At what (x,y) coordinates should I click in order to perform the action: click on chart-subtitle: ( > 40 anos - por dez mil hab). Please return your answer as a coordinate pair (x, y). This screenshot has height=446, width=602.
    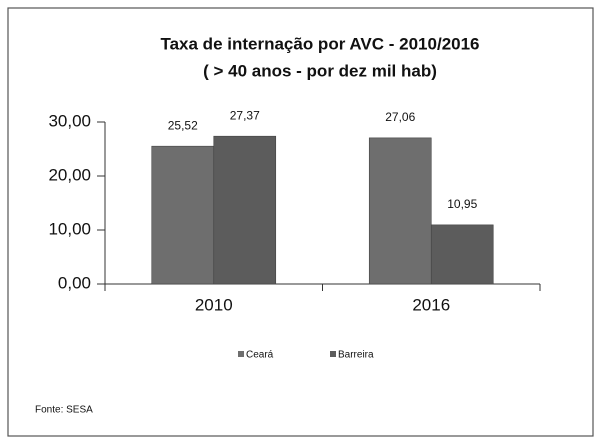
    Looking at the image, I should click on (320, 70).